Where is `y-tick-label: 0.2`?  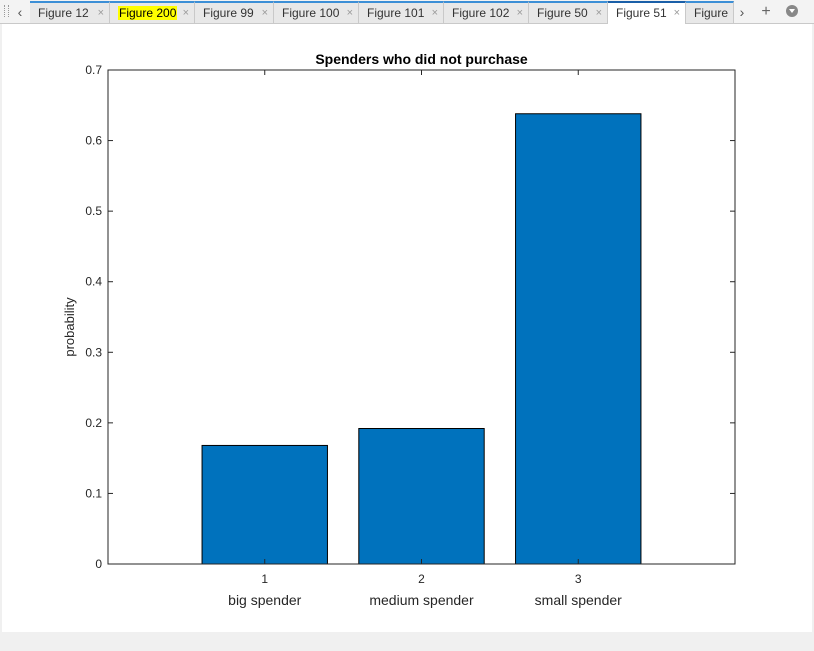
y-tick-label: 0.2 is located at coordinates (93, 423).